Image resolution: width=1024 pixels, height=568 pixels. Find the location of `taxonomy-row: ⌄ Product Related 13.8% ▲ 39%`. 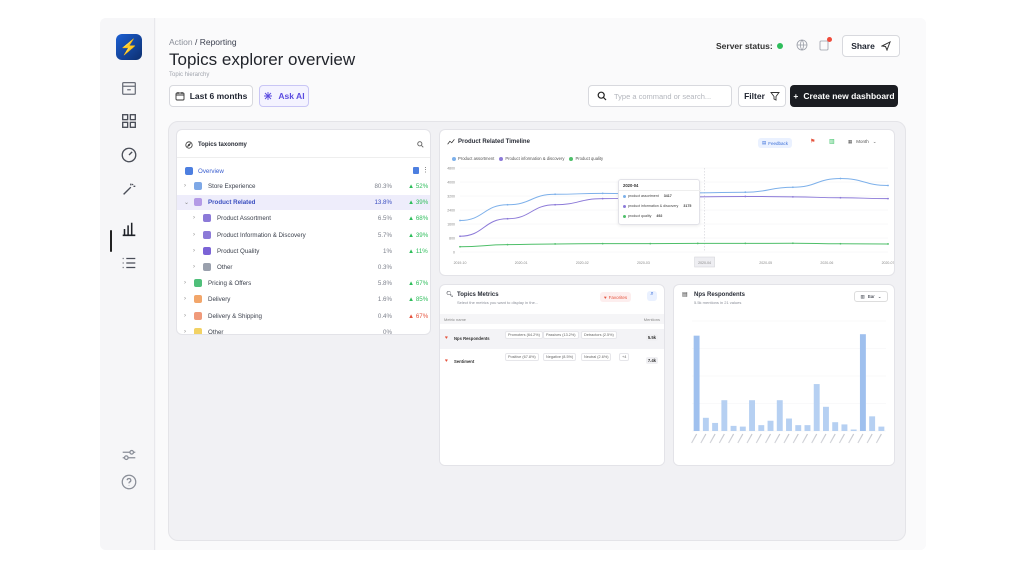

taxonomy-row: ⌄ Product Related 13.8% ▲ 39% is located at coordinates (303, 203).